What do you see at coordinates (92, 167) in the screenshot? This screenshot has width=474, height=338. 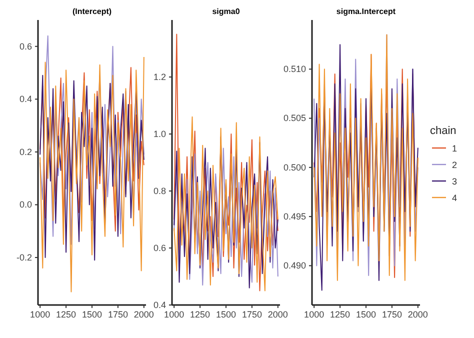 I see `line-series` at bounding box center [92, 167].